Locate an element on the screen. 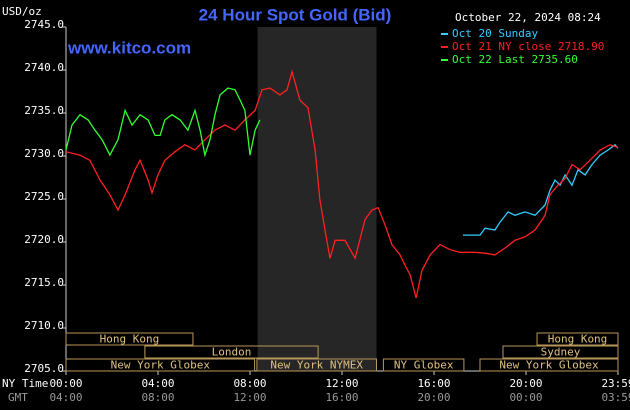 The width and height of the screenshot is (630, 410). y-tick-label: 2710.0 is located at coordinates (44, 325).